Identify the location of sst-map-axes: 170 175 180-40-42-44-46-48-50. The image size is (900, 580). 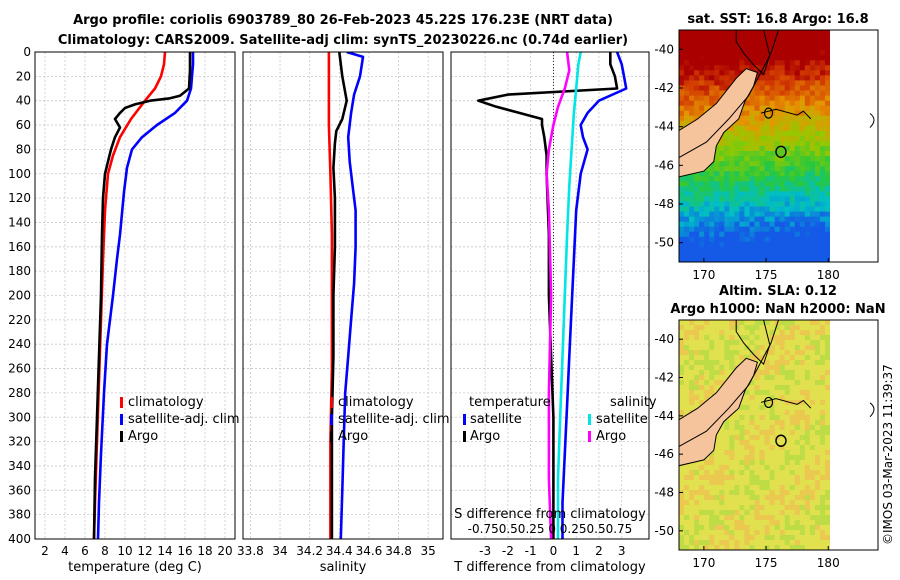
(766, 155).